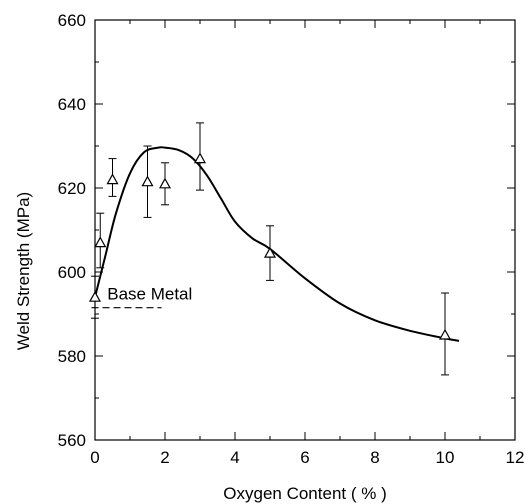 The width and height of the screenshot is (525, 504). What do you see at coordinates (374, 457) in the screenshot?
I see `x-tick-label: 8` at bounding box center [374, 457].